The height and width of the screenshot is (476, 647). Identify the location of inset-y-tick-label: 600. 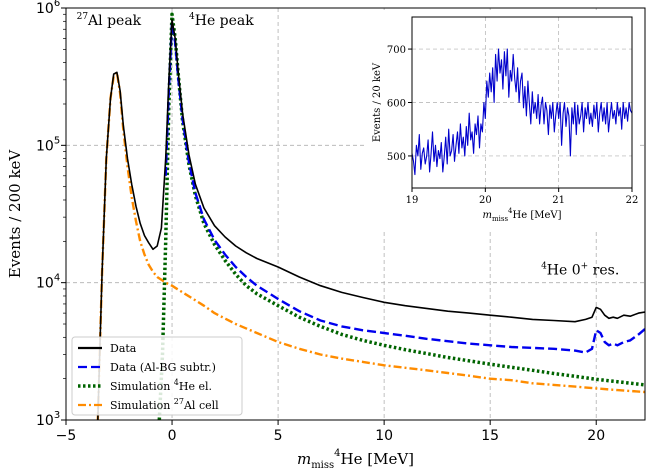
(396, 104).